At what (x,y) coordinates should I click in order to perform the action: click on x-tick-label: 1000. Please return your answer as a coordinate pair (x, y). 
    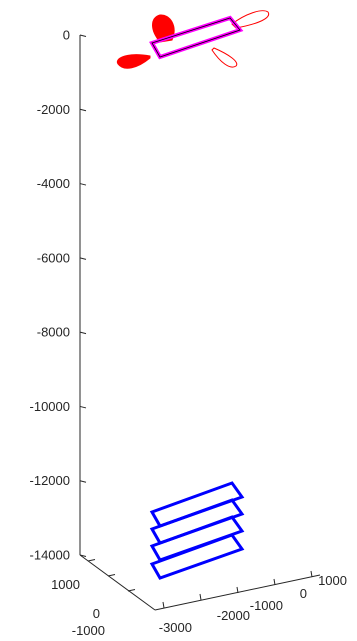
    Looking at the image, I should click on (332, 580).